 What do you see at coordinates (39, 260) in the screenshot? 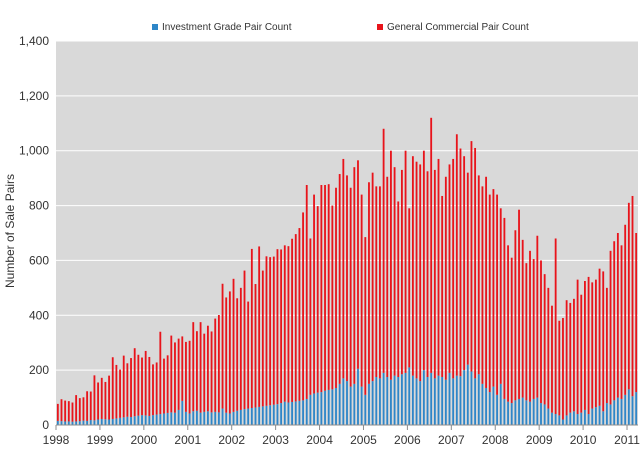
I see `y-tick-label: 600` at bounding box center [39, 260].